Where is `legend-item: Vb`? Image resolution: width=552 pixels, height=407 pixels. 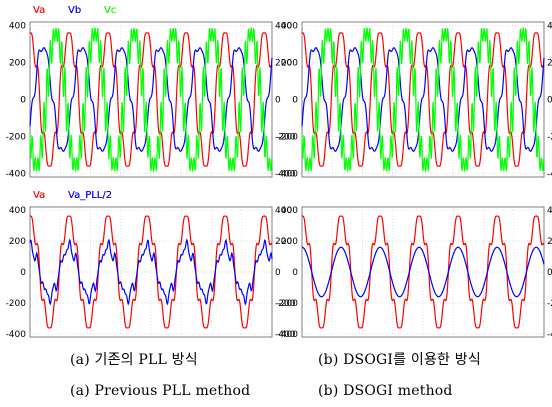 legend-item: Vb is located at coordinates (74, 10).